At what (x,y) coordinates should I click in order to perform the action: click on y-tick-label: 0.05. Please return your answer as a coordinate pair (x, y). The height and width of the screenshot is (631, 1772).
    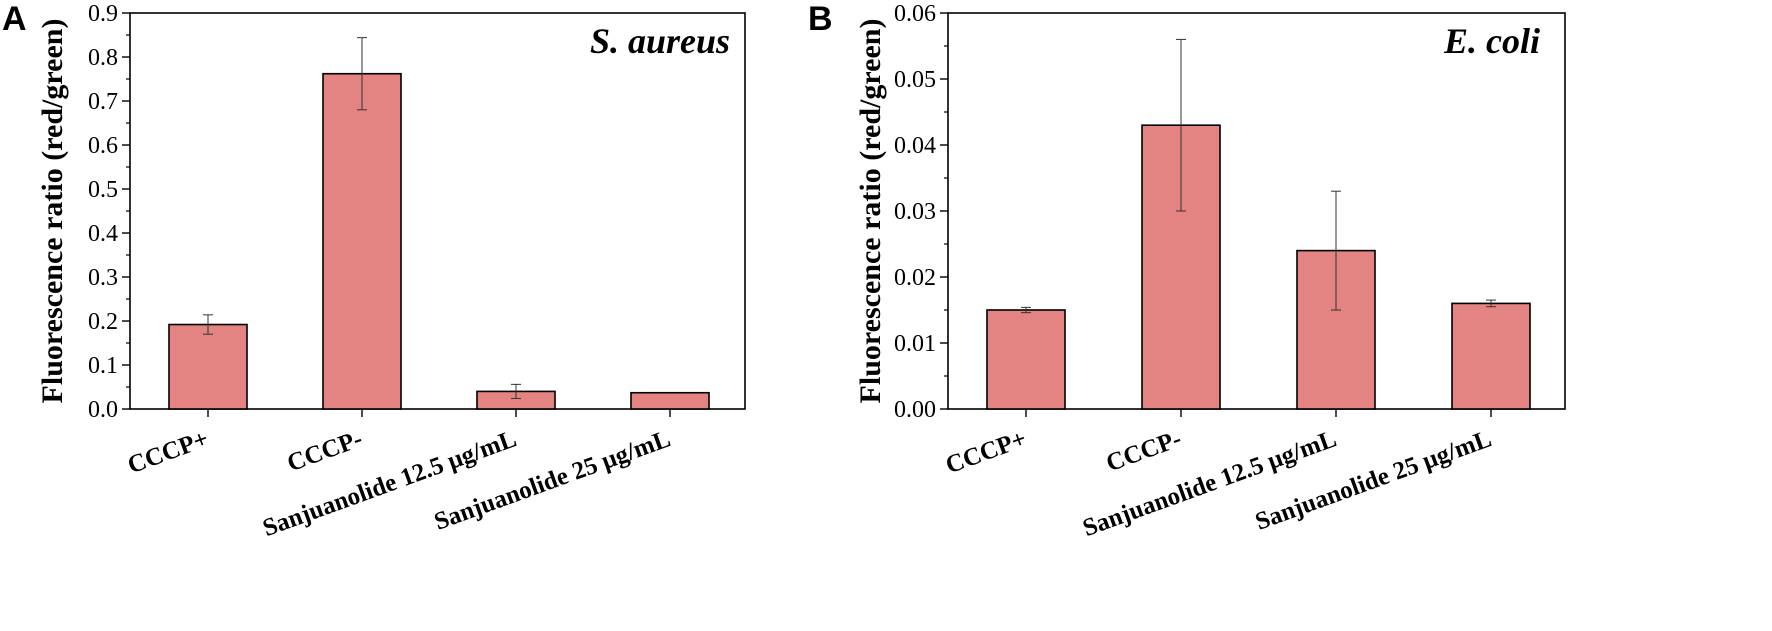
    Looking at the image, I should click on (915, 80).